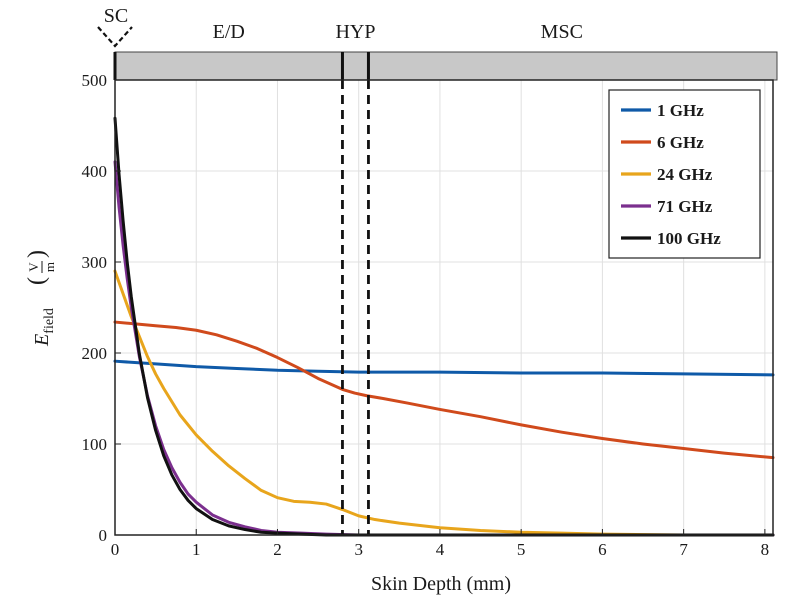  What do you see at coordinates (441, 584) in the screenshot?
I see `x-axis-label: Skin Depth (mm)` at bounding box center [441, 584].